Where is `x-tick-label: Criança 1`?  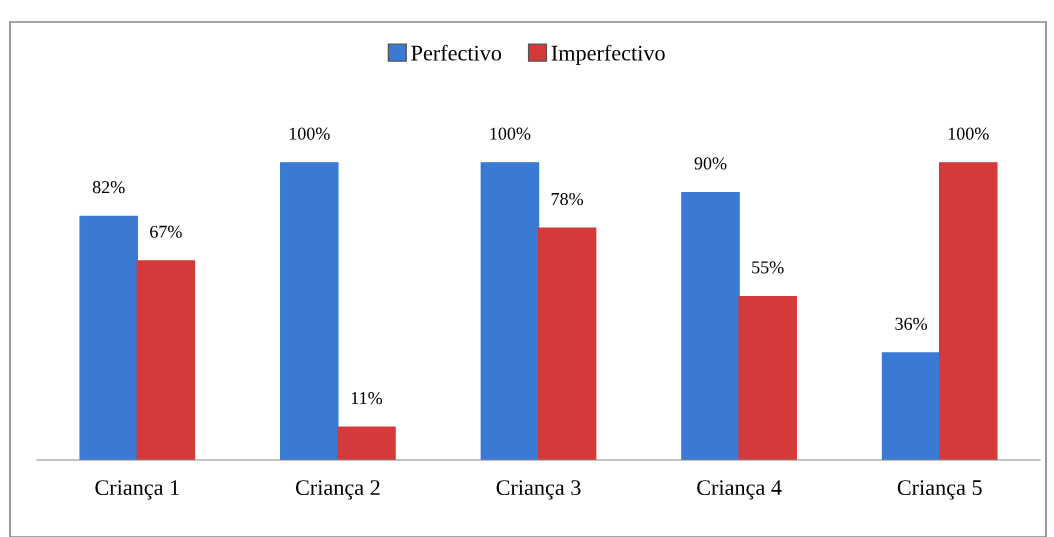
x-tick-label: Criança 1 is located at coordinates (137, 490).